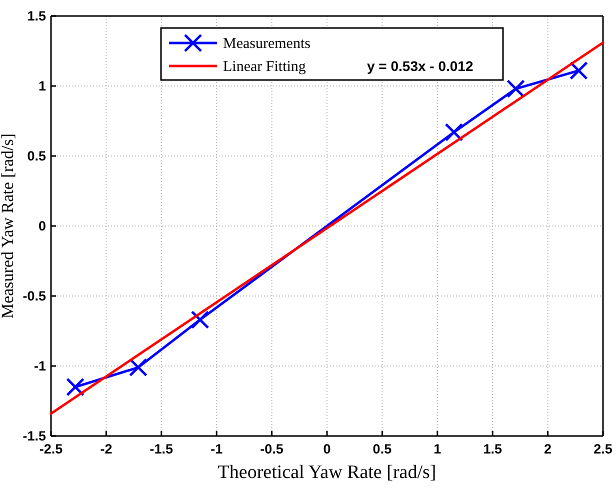 Image resolution: width=616 pixels, height=491 pixels. What do you see at coordinates (42, 86) in the screenshot?
I see `y-tick-label: 1` at bounding box center [42, 86].